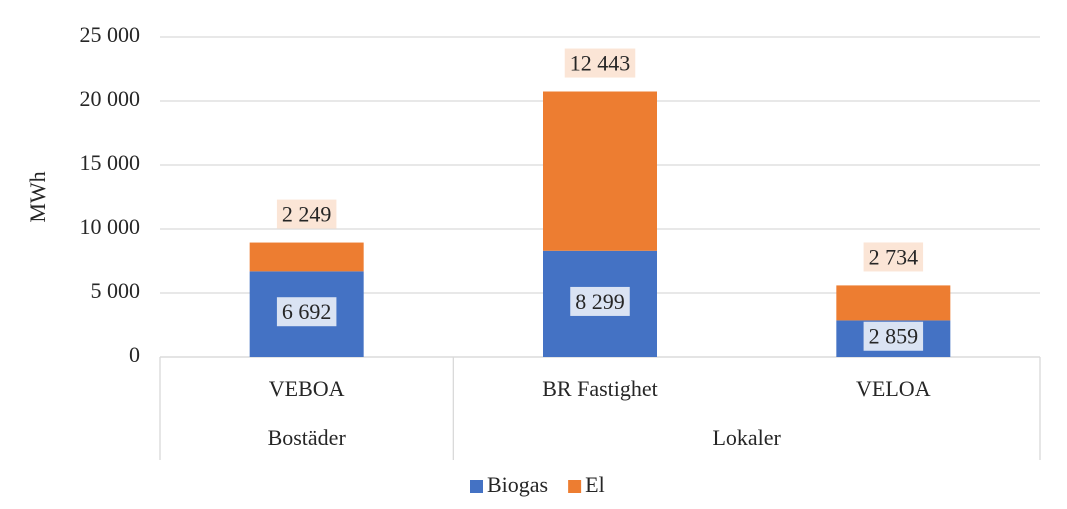 The width and height of the screenshot is (1067, 509). I want to click on data-label: 2 859, so click(894, 336).